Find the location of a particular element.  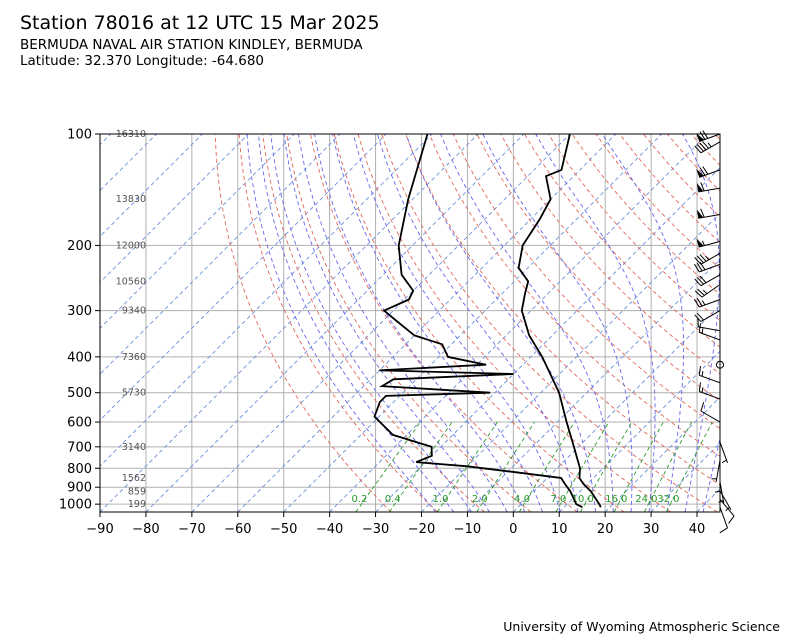

x-tick-label: −10 is located at coordinates (467, 529).